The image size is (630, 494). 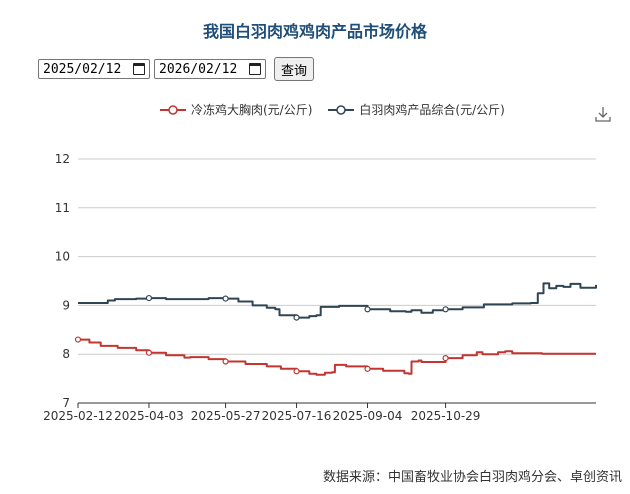 I want to click on end-date-value: 2026/02/12, so click(x=198, y=69).